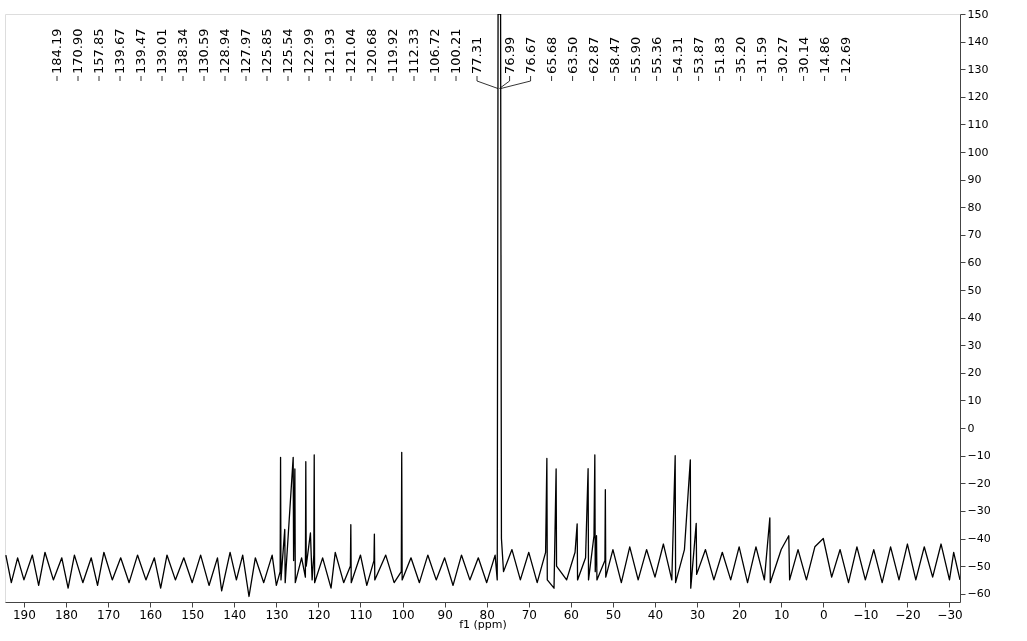 This screenshot has height=641, width=1027. Describe the element at coordinates (140, 51) in the screenshot. I see `annotation: 139.47` at that location.